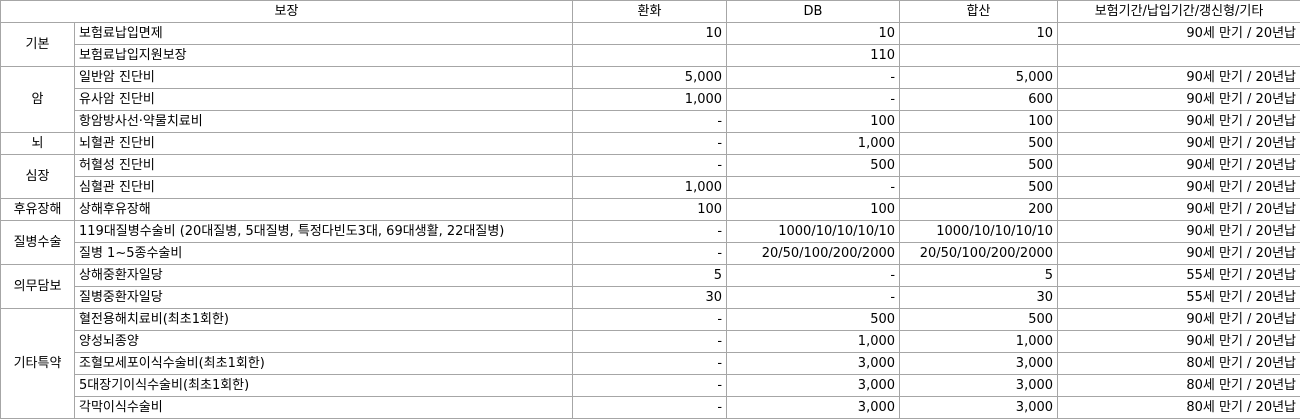 The width and height of the screenshot is (1300, 420). I want to click on coverage-cell: 허혈성 진단비, so click(323, 165).